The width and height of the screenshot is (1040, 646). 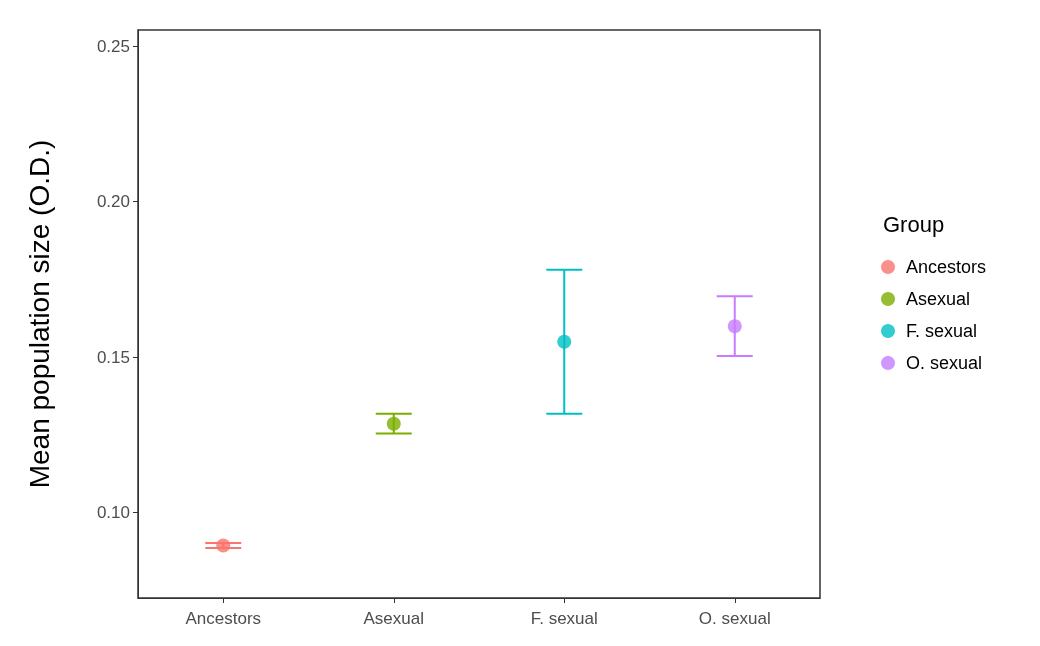 I want to click on legend-label: Ancestors, so click(x=946, y=267).